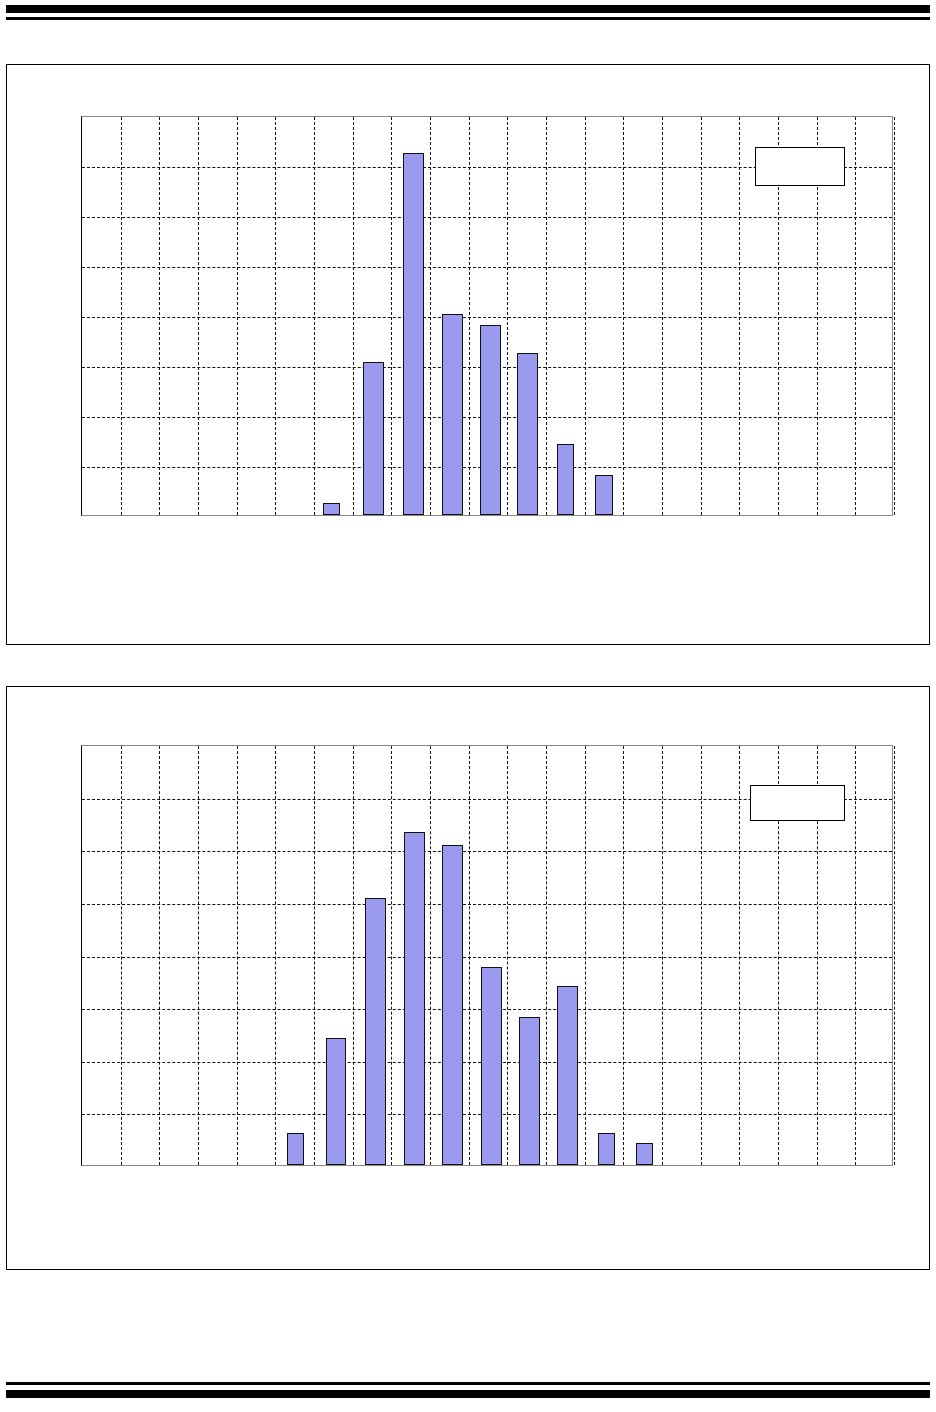  Describe the element at coordinates (468, 9) in the screenshot. I see `top-thick-rule` at that location.